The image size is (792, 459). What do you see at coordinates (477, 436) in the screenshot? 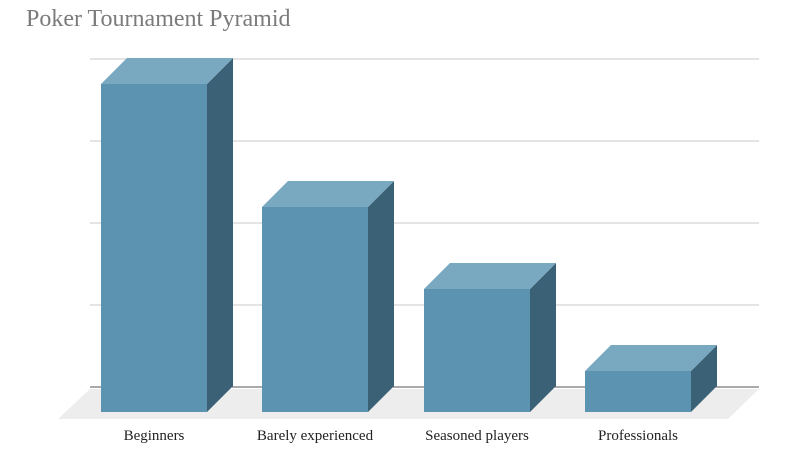
I see `category-label: Seasoned players` at bounding box center [477, 436].